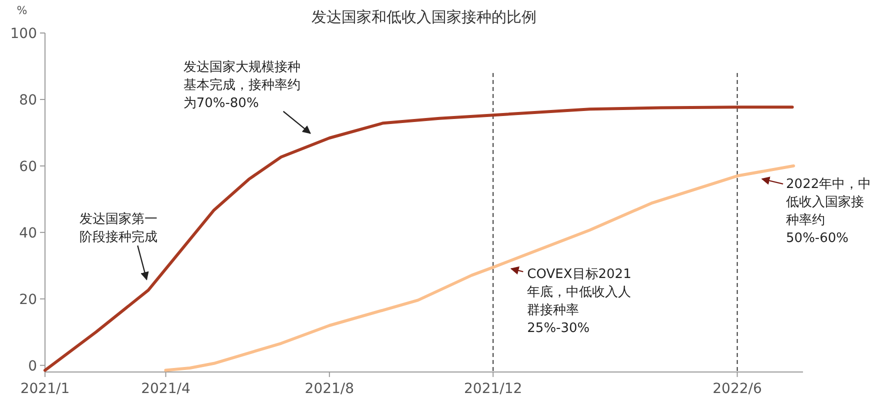  I want to click on annotation: 发达国家大规模接种基本完成，接种率约为70%-80%, so click(242, 86).